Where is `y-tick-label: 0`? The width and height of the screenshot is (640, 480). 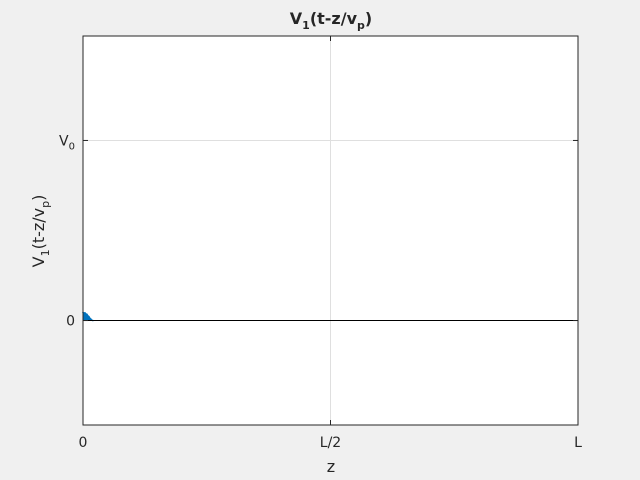
y-tick-label: 0 is located at coordinates (70, 322).